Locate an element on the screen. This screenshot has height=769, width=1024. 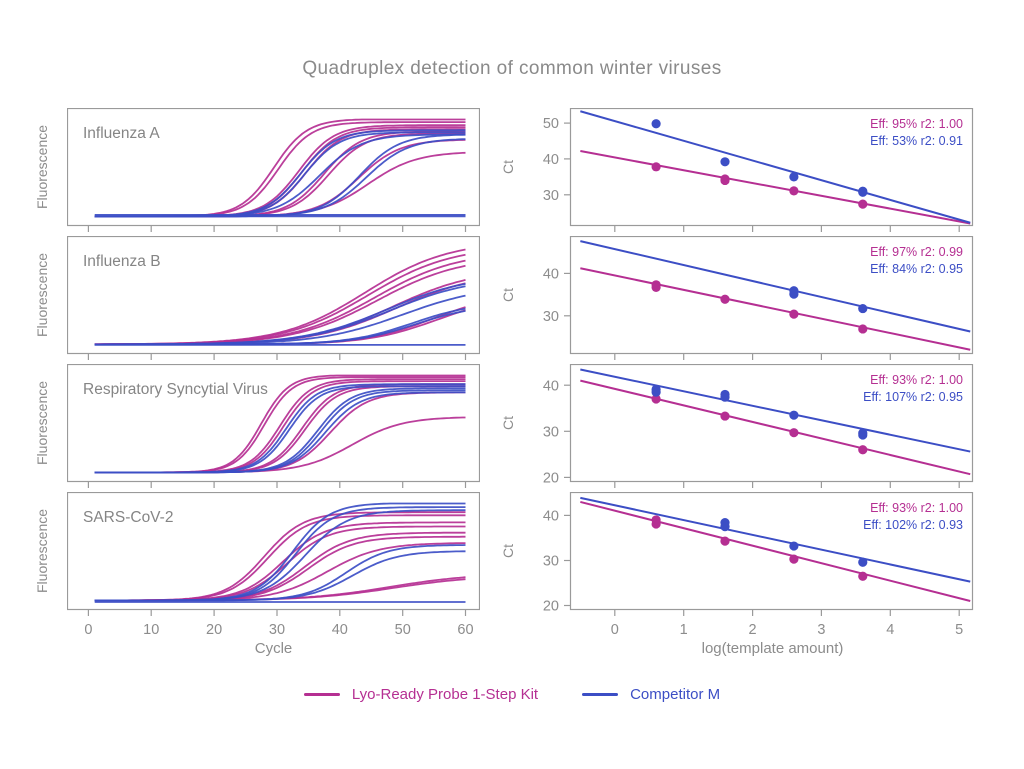
std-panel-influenza-a: Eff: 95% r2: 1.00 Eff: 53% r2: 0.91 30 40 50 is located at coordinates (758, 170).